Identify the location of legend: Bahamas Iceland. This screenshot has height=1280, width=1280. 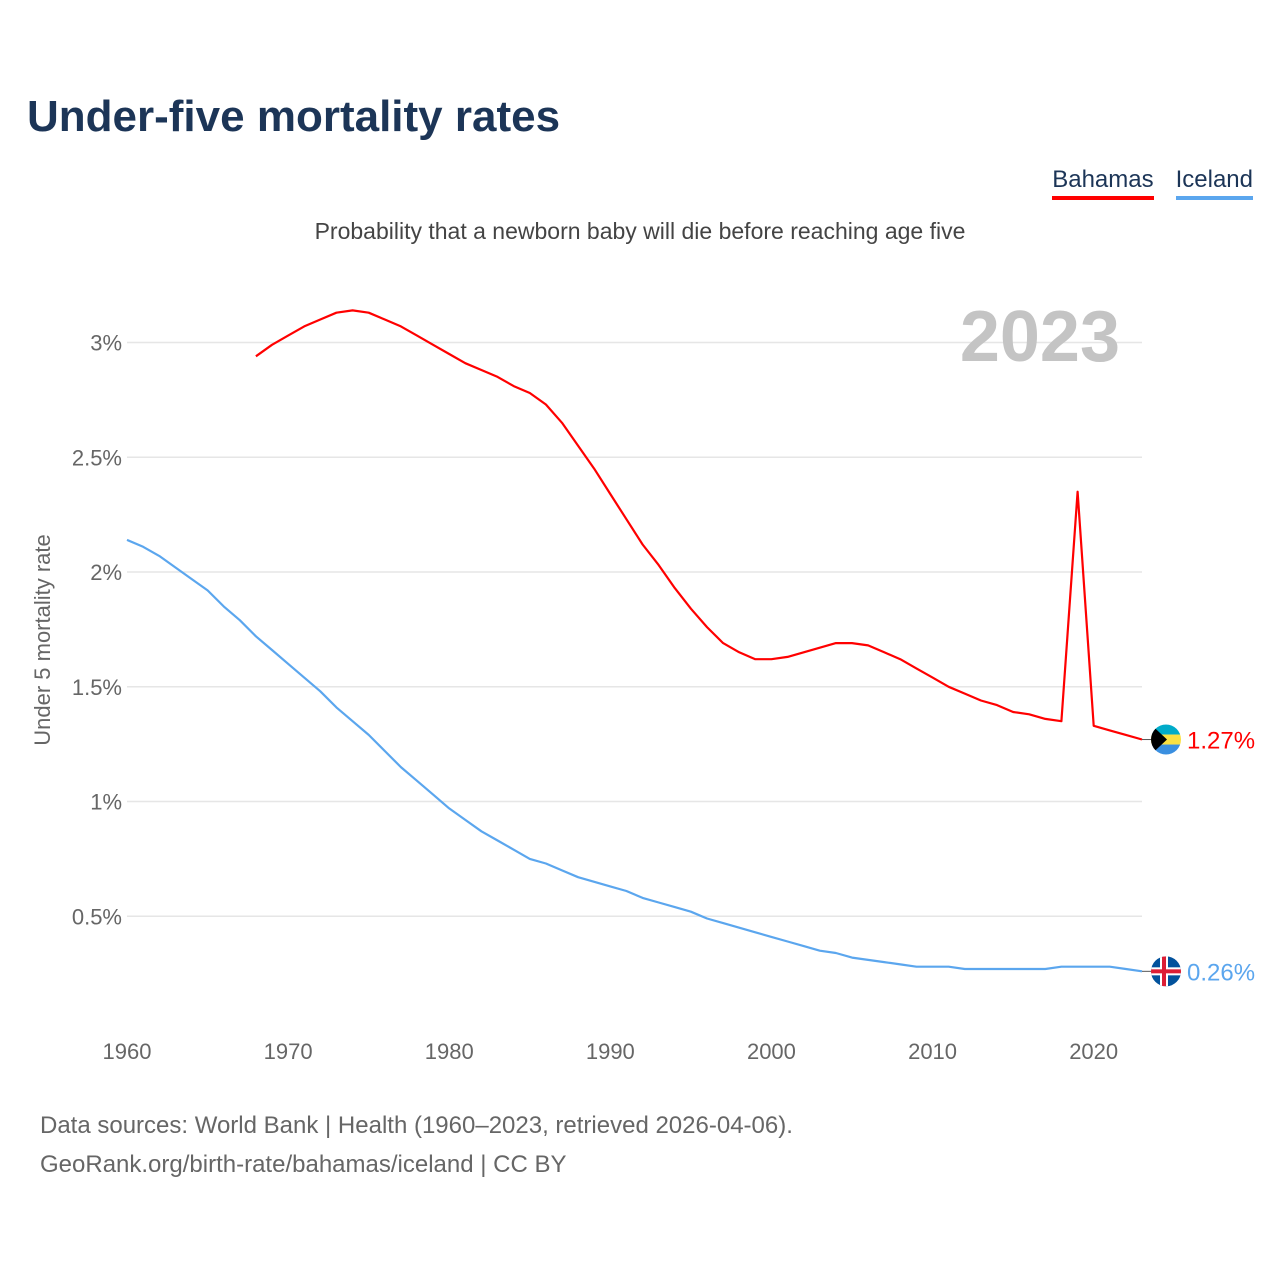
(1152, 183).